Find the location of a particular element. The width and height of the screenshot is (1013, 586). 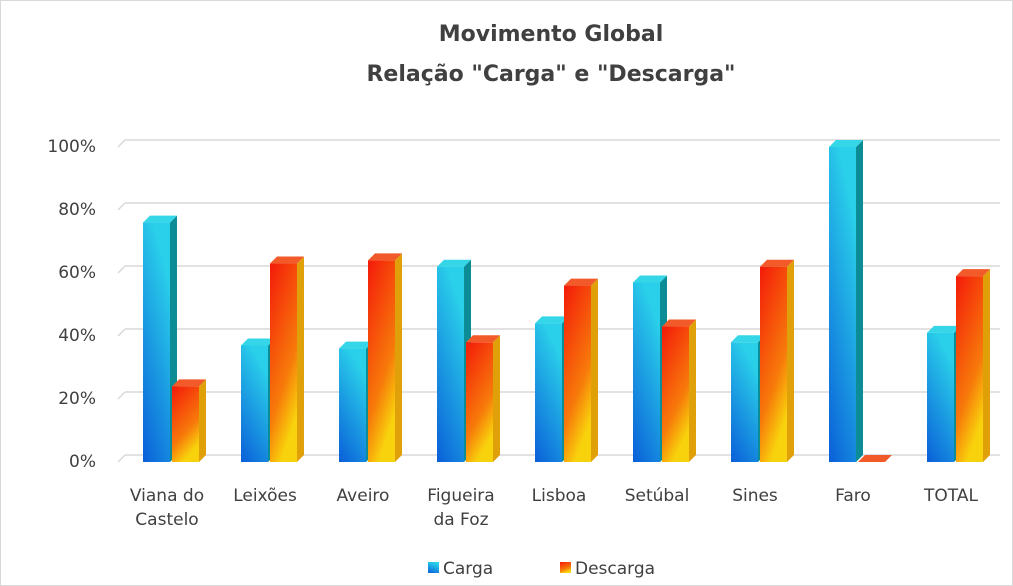

y-tick-label: 80% is located at coordinates (77, 210).